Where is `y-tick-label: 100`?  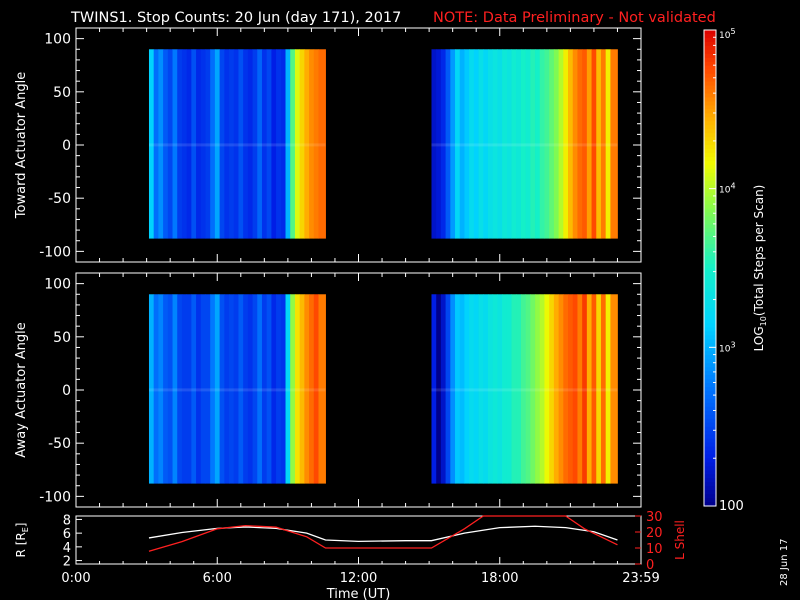 y-tick-label: 100 is located at coordinates (57, 285).